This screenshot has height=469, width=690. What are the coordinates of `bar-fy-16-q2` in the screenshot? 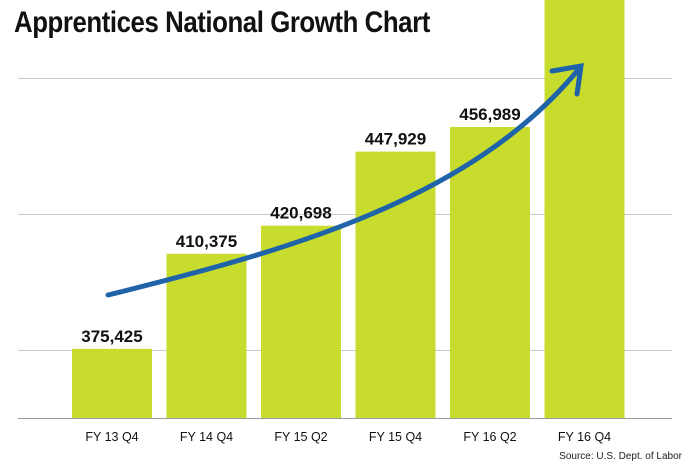 It's located at (490, 272).